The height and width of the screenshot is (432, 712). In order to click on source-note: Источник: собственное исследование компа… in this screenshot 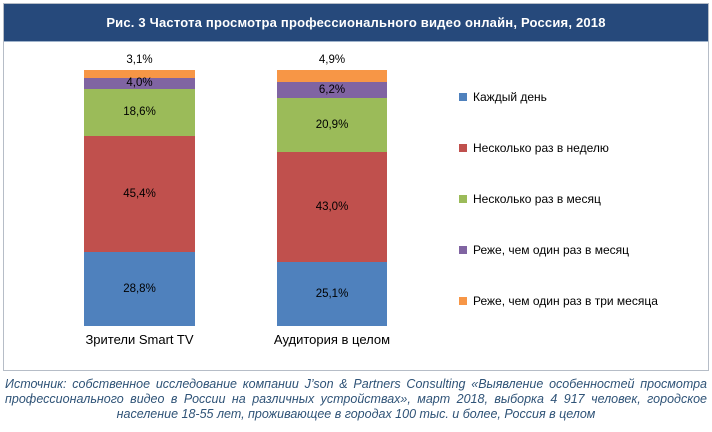, I will do `click(356, 399)`.